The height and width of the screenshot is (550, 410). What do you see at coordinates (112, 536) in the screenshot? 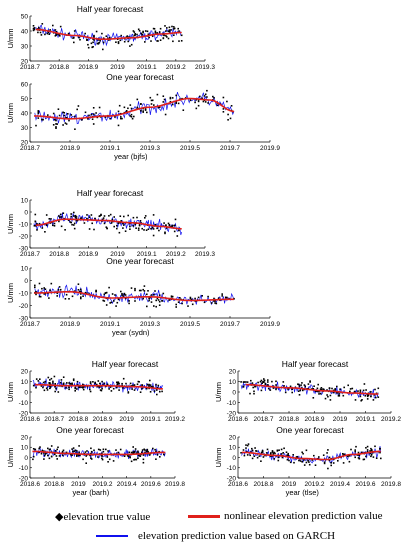
I see `blue-line-icon` at bounding box center [112, 536].